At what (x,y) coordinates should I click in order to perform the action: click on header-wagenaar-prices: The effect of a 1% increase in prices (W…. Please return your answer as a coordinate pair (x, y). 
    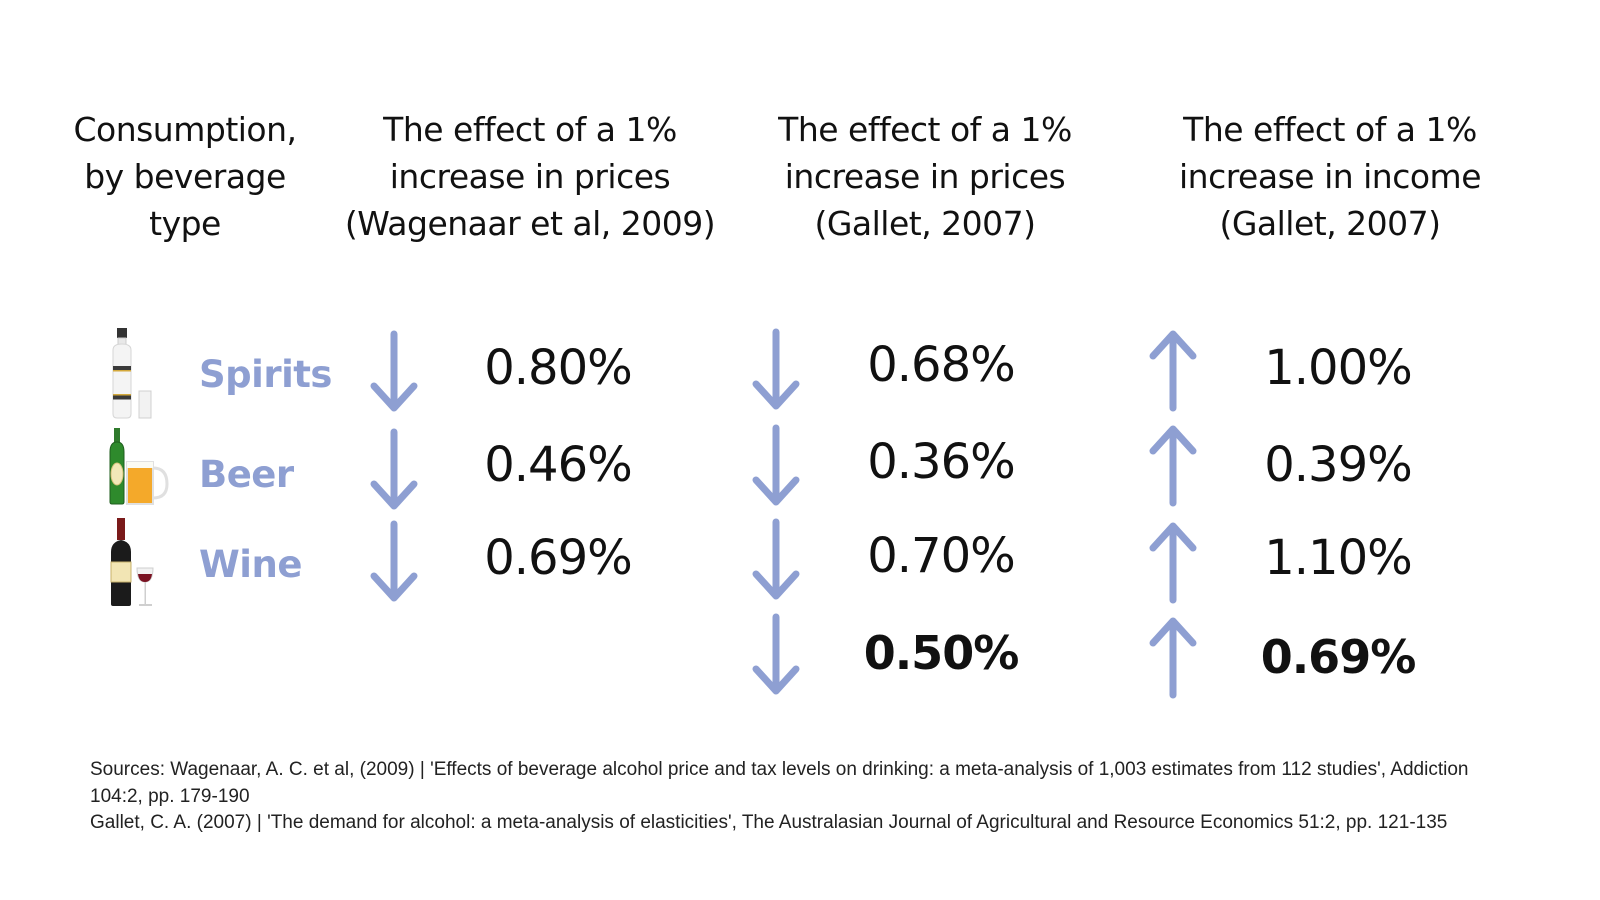
    Looking at the image, I should click on (530, 176).